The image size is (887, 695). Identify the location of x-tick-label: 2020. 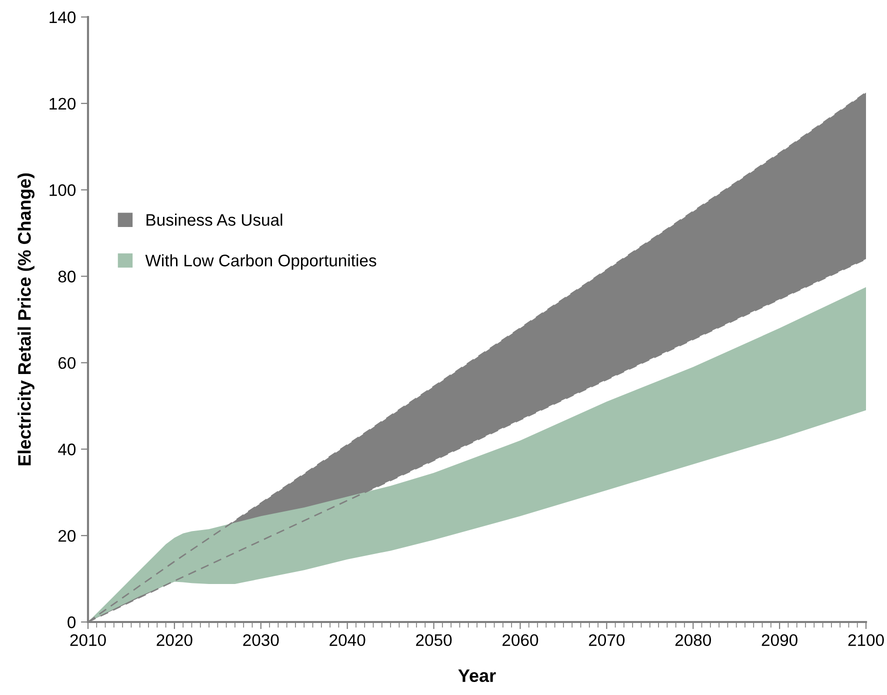
(174, 640).